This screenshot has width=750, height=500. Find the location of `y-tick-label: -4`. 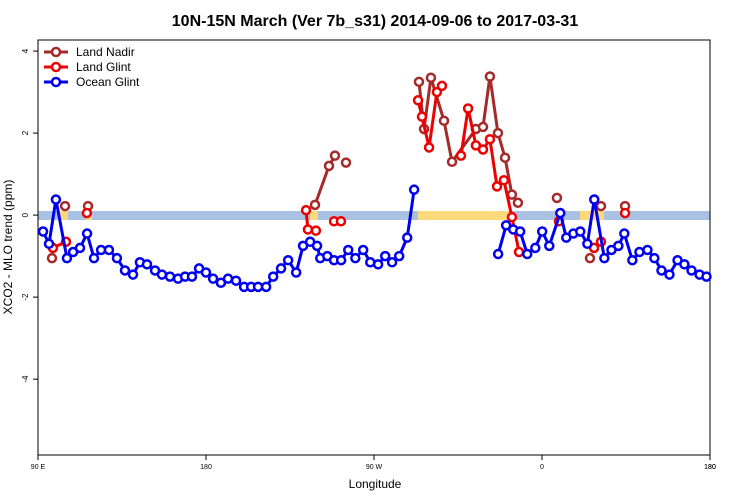

y-tick-label: -4 is located at coordinates (25, 379).